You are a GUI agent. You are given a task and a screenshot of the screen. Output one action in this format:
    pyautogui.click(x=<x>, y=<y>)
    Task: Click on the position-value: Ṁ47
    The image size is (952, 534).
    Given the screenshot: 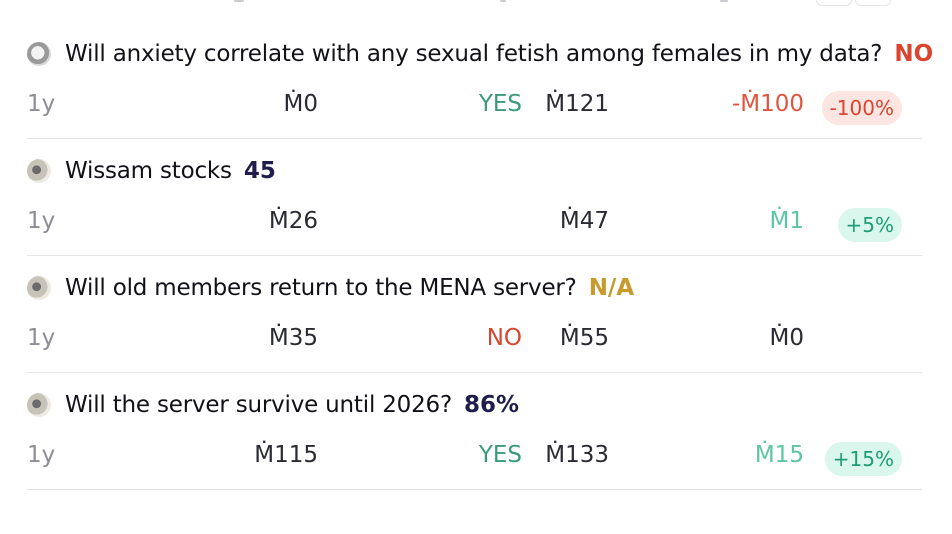 What is the action you would take?
    pyautogui.click(x=584, y=221)
    